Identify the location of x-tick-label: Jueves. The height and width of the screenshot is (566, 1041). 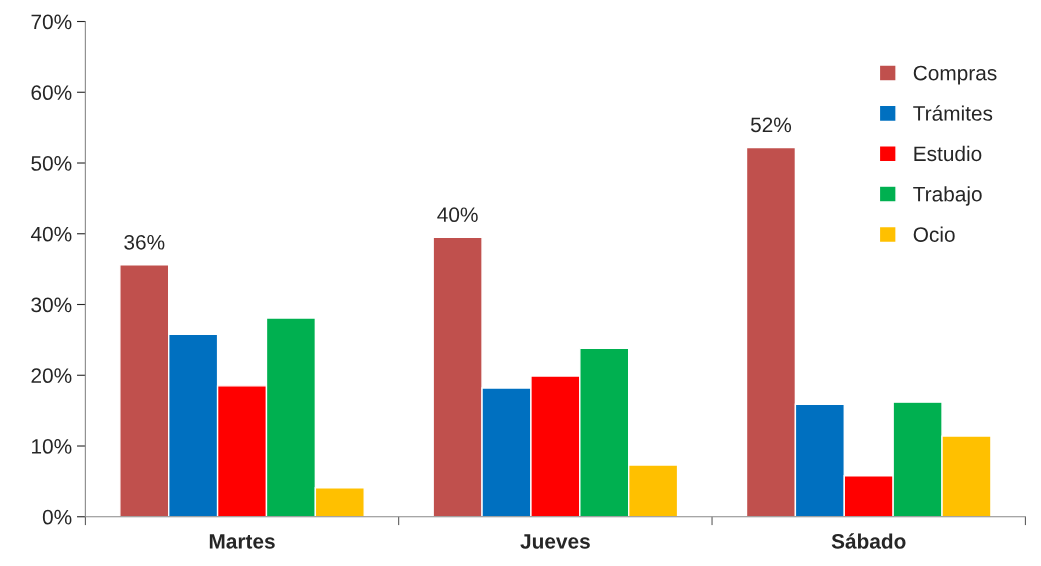
(555, 541).